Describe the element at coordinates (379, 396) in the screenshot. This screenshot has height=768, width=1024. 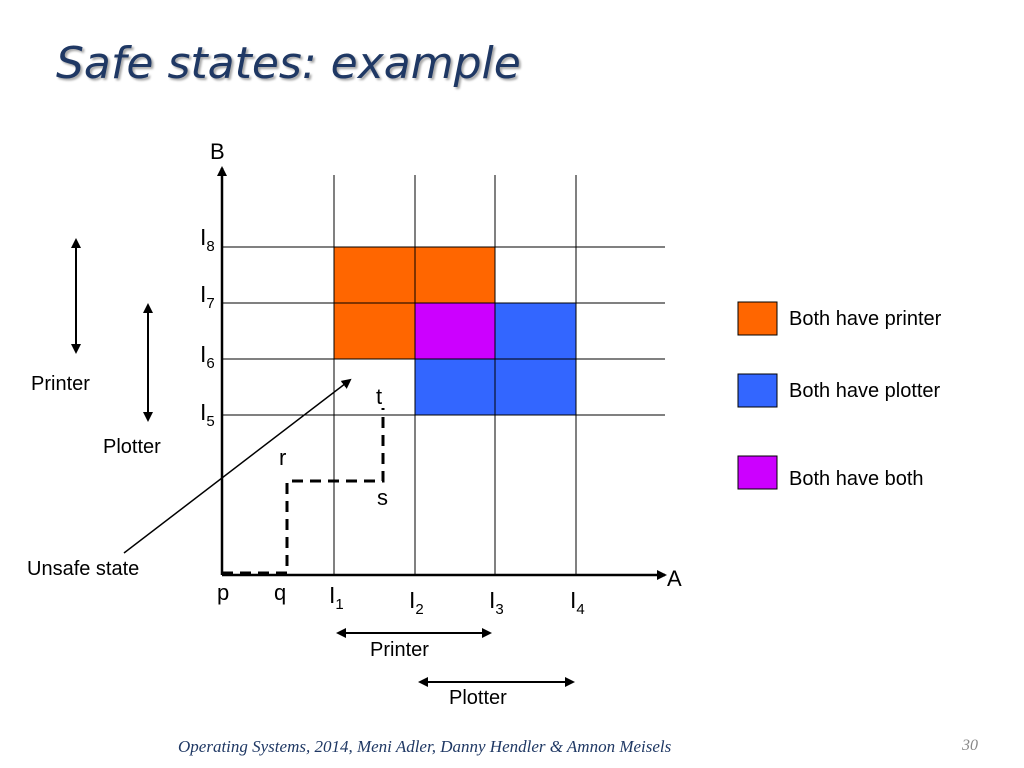
I see `point-label-t: t` at that location.